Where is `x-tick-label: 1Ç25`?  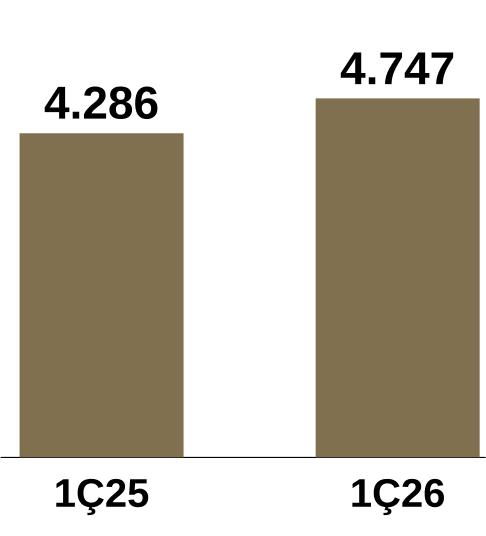 x-tick-label: 1Ç25 is located at coordinates (102, 497).